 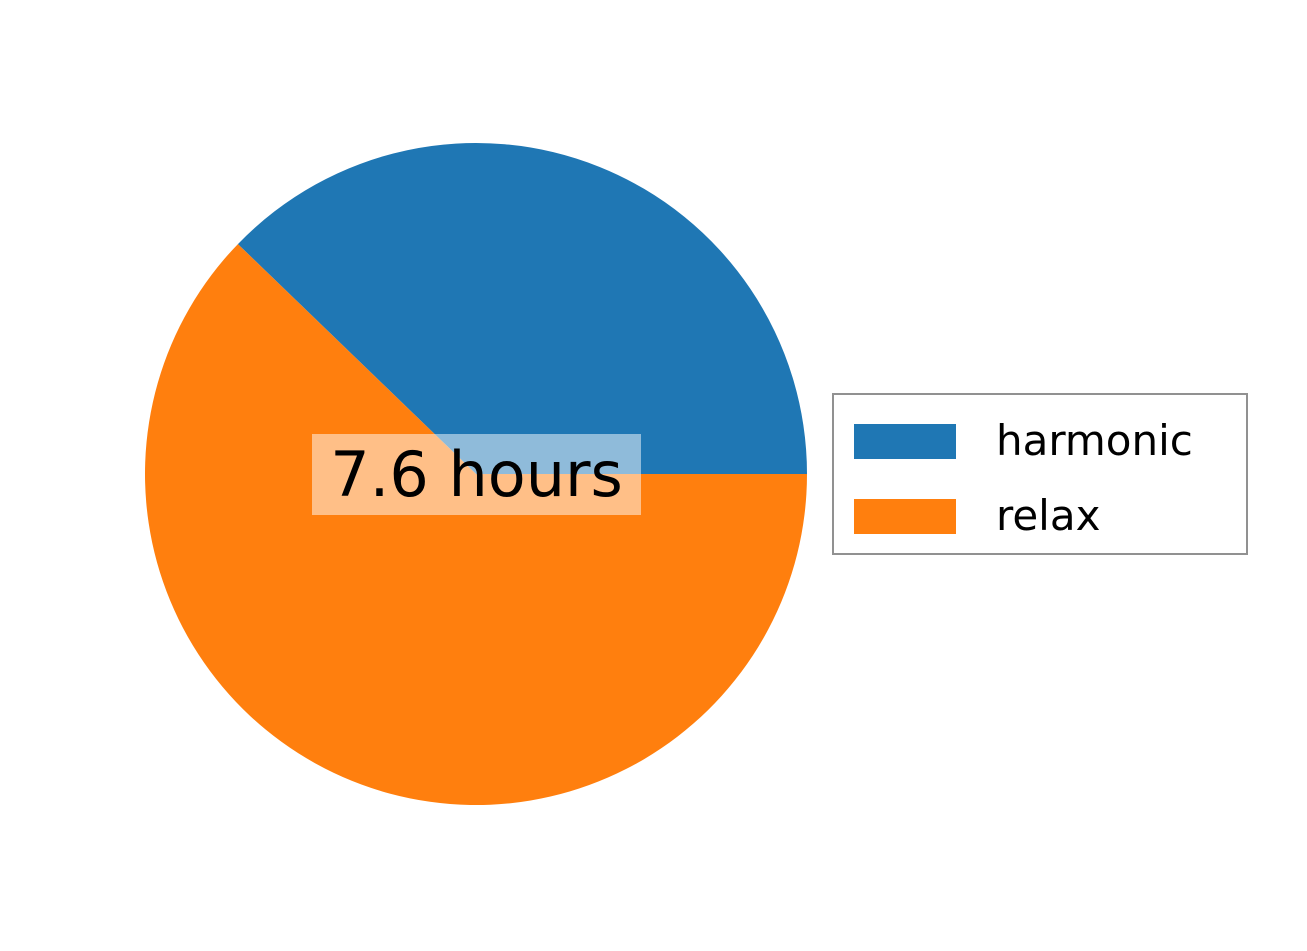 I want to click on center-value-text: 7.6 hours, so click(x=476, y=474).